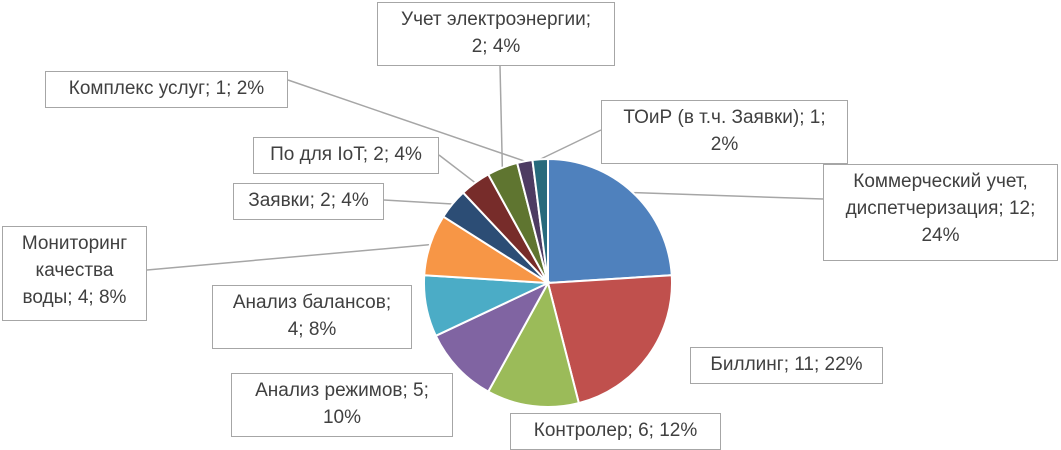  I want to click on data-label: Анализ режимов; 5; 10%, so click(342, 405).